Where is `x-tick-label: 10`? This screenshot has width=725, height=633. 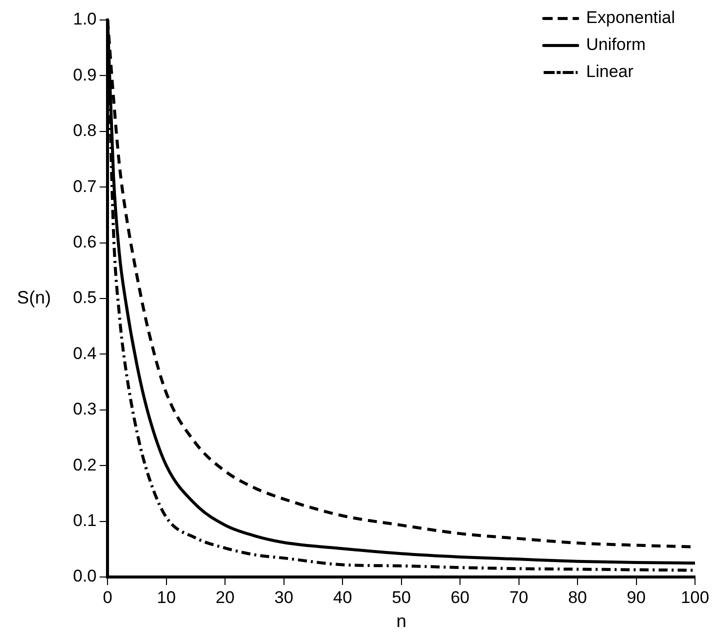 x-tick-label: 10 is located at coordinates (166, 597).